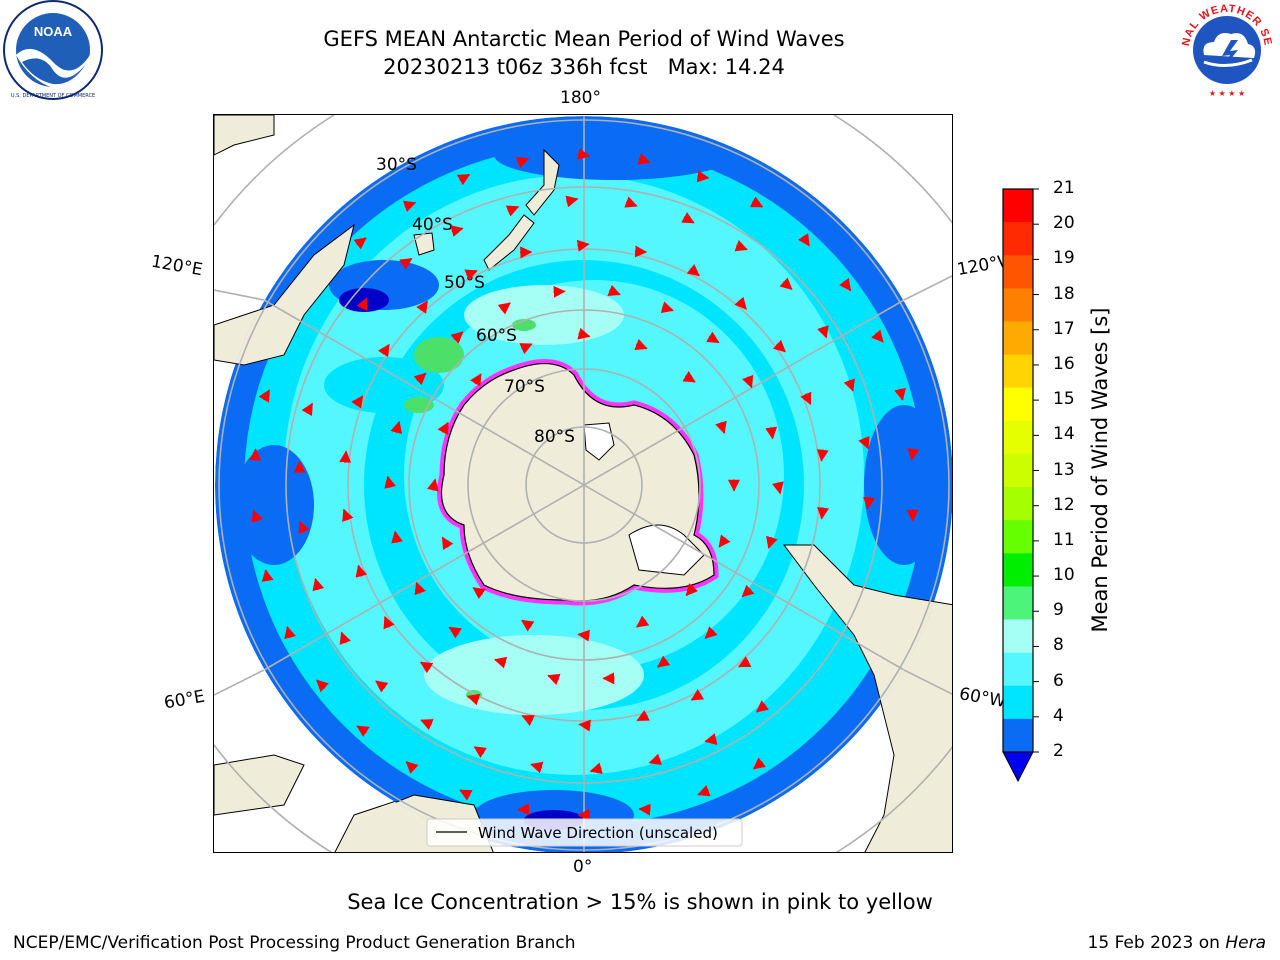 The width and height of the screenshot is (1280, 960). I want to click on lat-label-60s: 60°S, so click(496, 336).